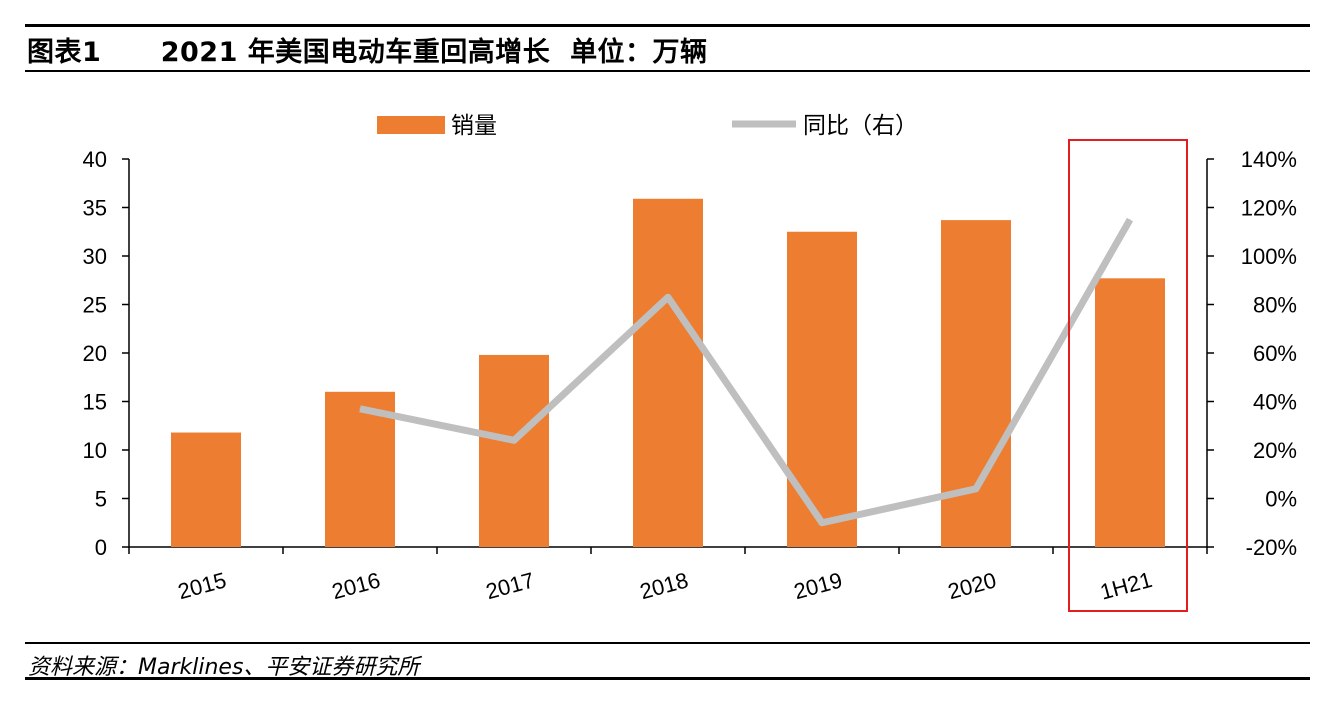 The height and width of the screenshot is (706, 1331). Describe the element at coordinates (1281, 499) in the screenshot. I see `right-axis-tick-label: 0%` at that location.